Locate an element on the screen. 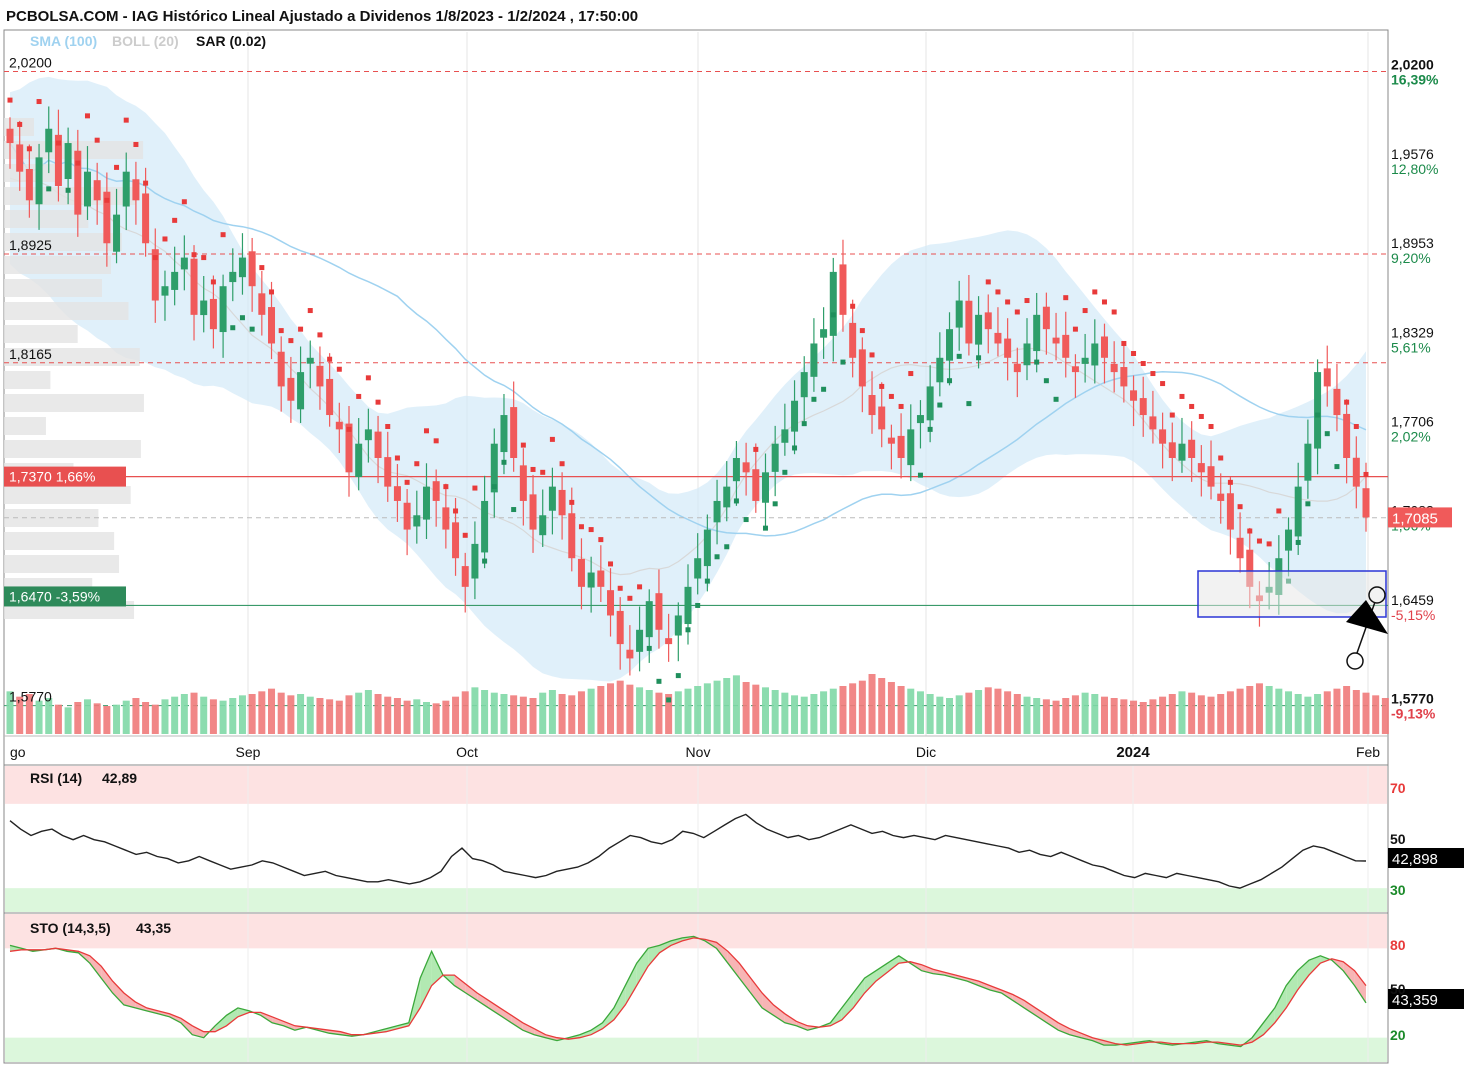 Image resolution: width=1466 pixels, height=1073 pixels. rsi-level-70: 70 is located at coordinates (1398, 788).